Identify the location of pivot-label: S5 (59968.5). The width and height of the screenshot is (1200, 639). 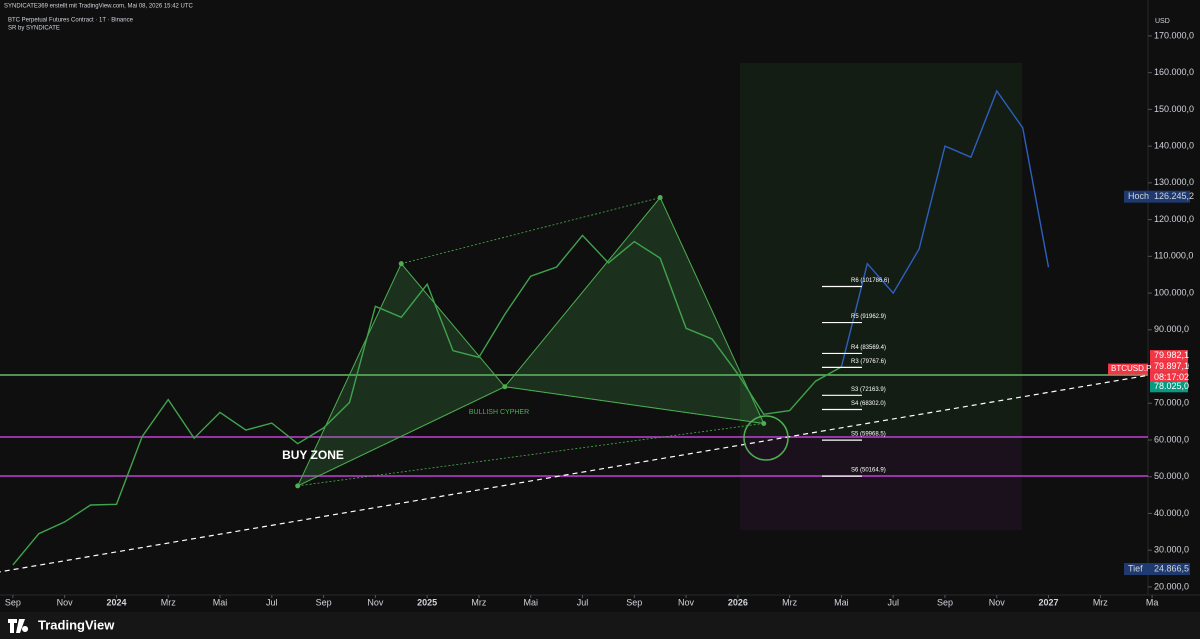
(868, 435).